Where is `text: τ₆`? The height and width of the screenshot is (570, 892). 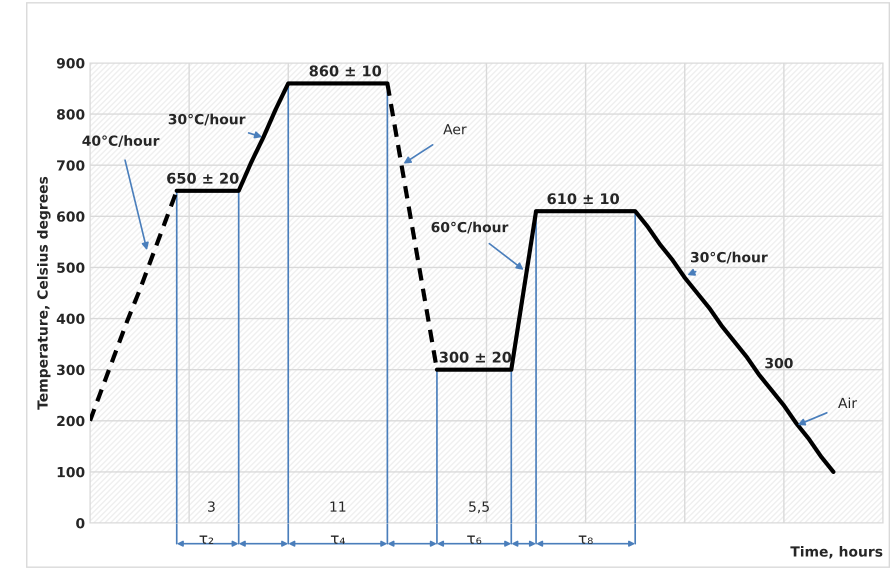 text: τ₆ is located at coordinates (474, 539).